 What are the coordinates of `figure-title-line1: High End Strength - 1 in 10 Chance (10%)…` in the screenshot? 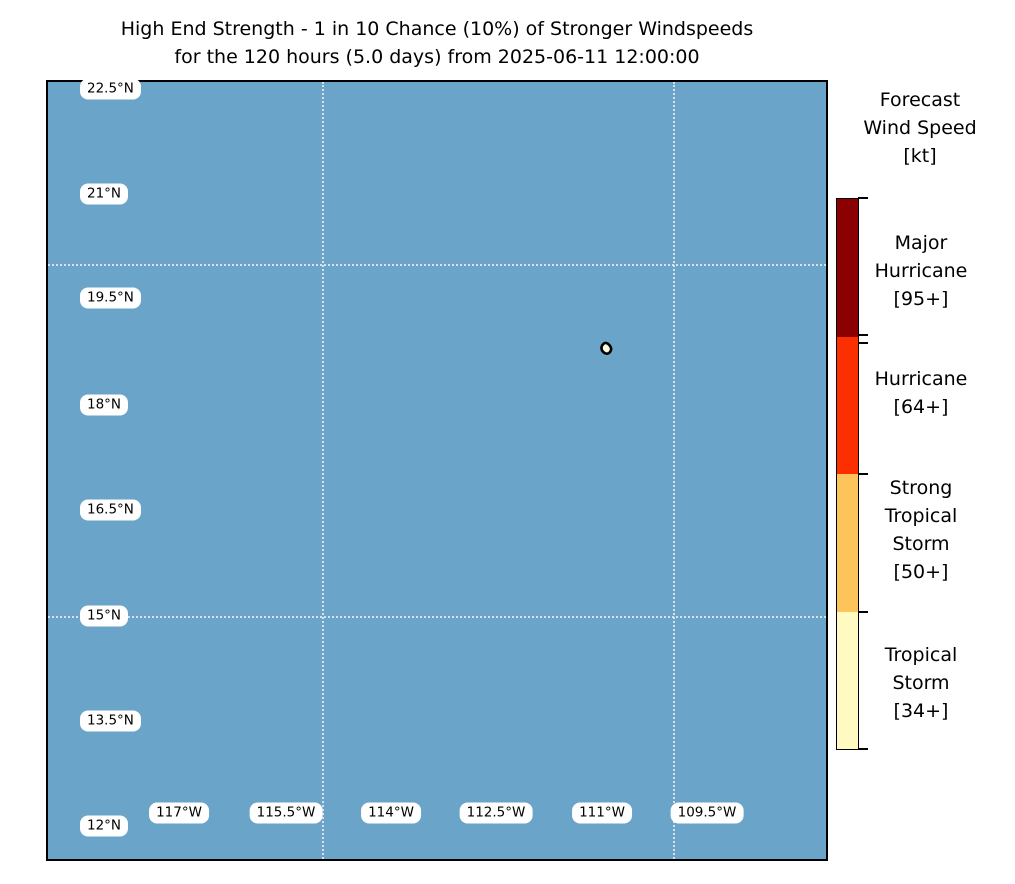 It's located at (437, 29).